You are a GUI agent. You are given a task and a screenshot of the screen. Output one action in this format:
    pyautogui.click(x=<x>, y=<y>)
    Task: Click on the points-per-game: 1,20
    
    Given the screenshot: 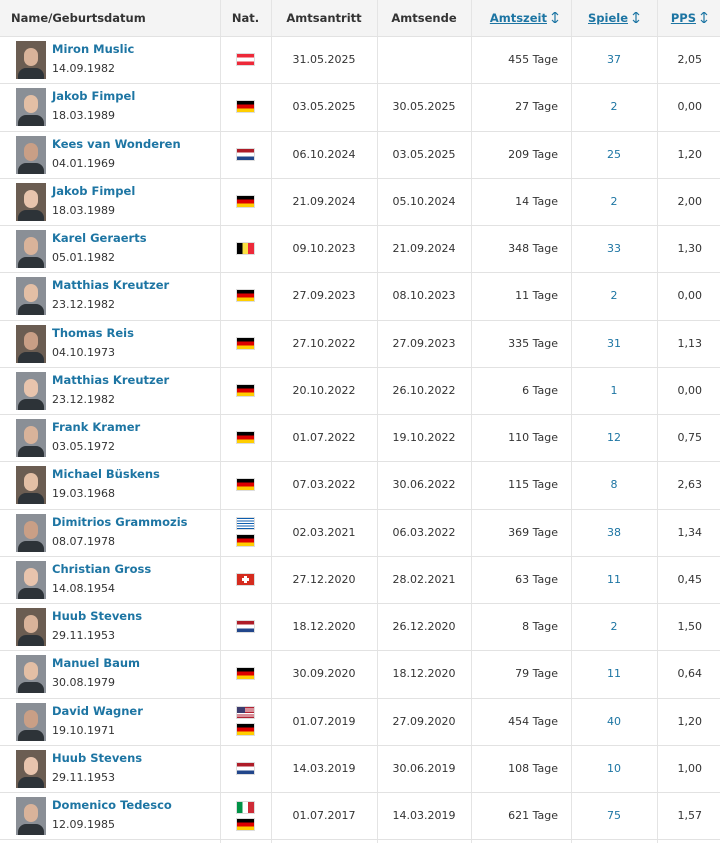 What is the action you would take?
    pyautogui.click(x=690, y=154)
    